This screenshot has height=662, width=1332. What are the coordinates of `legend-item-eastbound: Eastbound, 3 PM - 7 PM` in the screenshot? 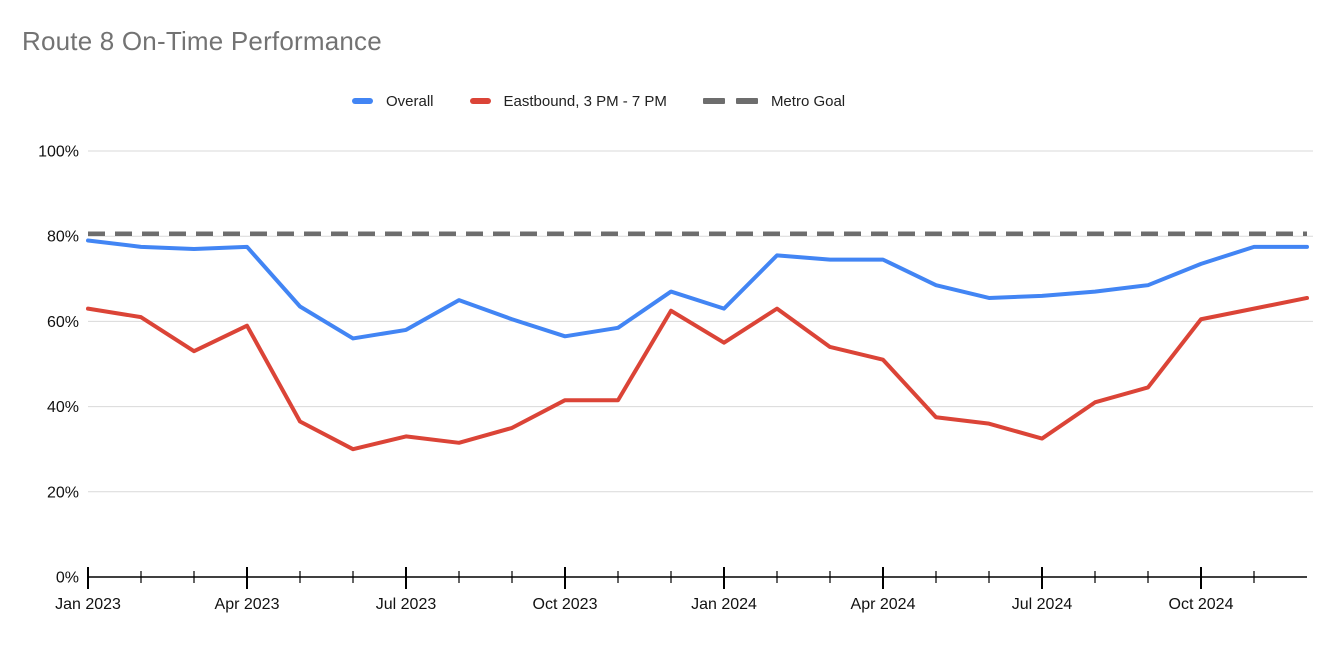 It's located at (568, 101).